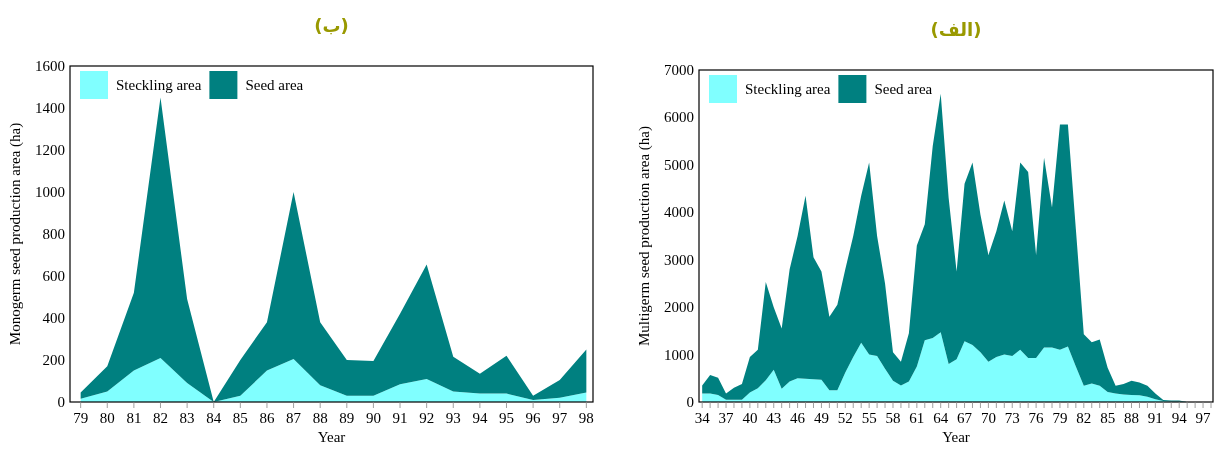 Image resolution: width=1218 pixels, height=455 pixels. I want to click on y-axis-title: Monogerm seed production area (ha), so click(15, 234).